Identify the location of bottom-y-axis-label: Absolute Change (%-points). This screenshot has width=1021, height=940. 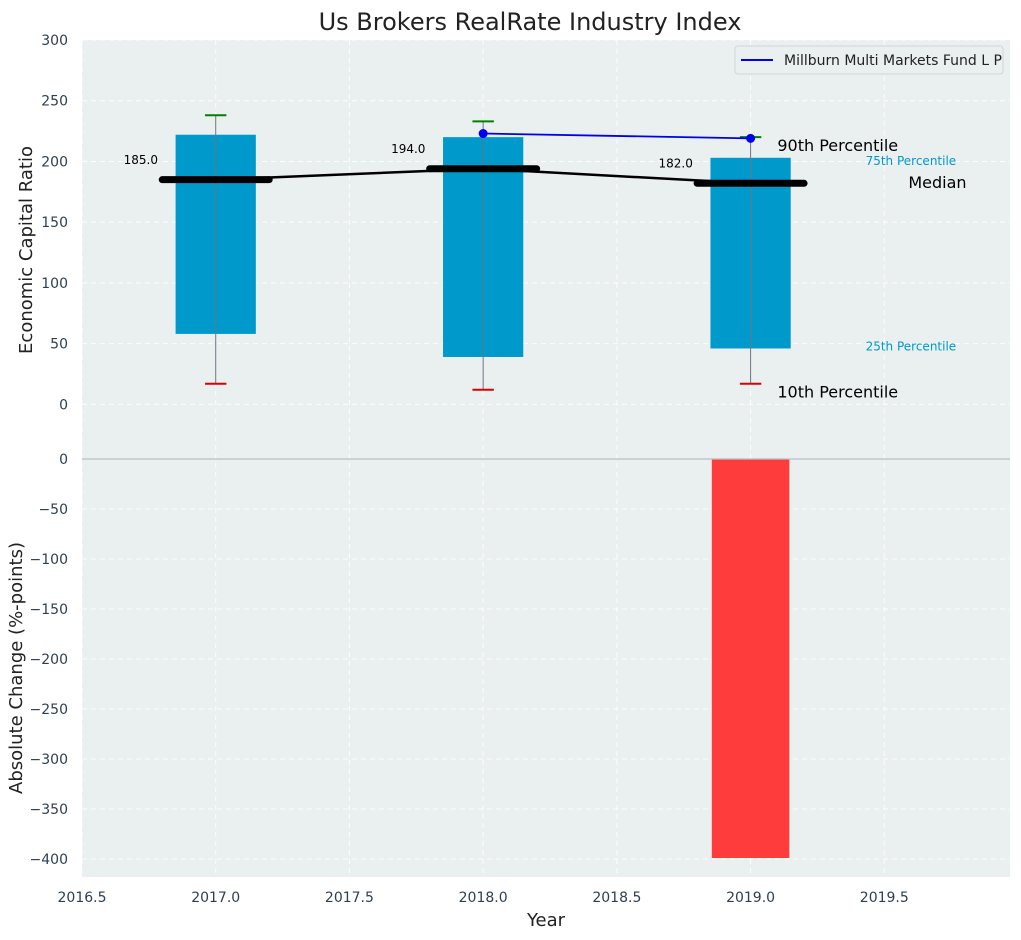
(16, 668).